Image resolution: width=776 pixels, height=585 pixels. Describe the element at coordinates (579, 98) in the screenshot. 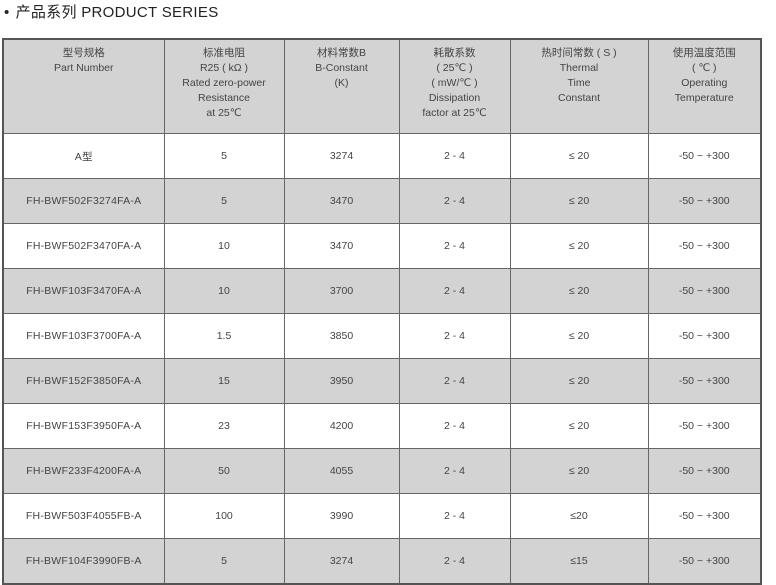

I see `header-line: Constant` at that location.